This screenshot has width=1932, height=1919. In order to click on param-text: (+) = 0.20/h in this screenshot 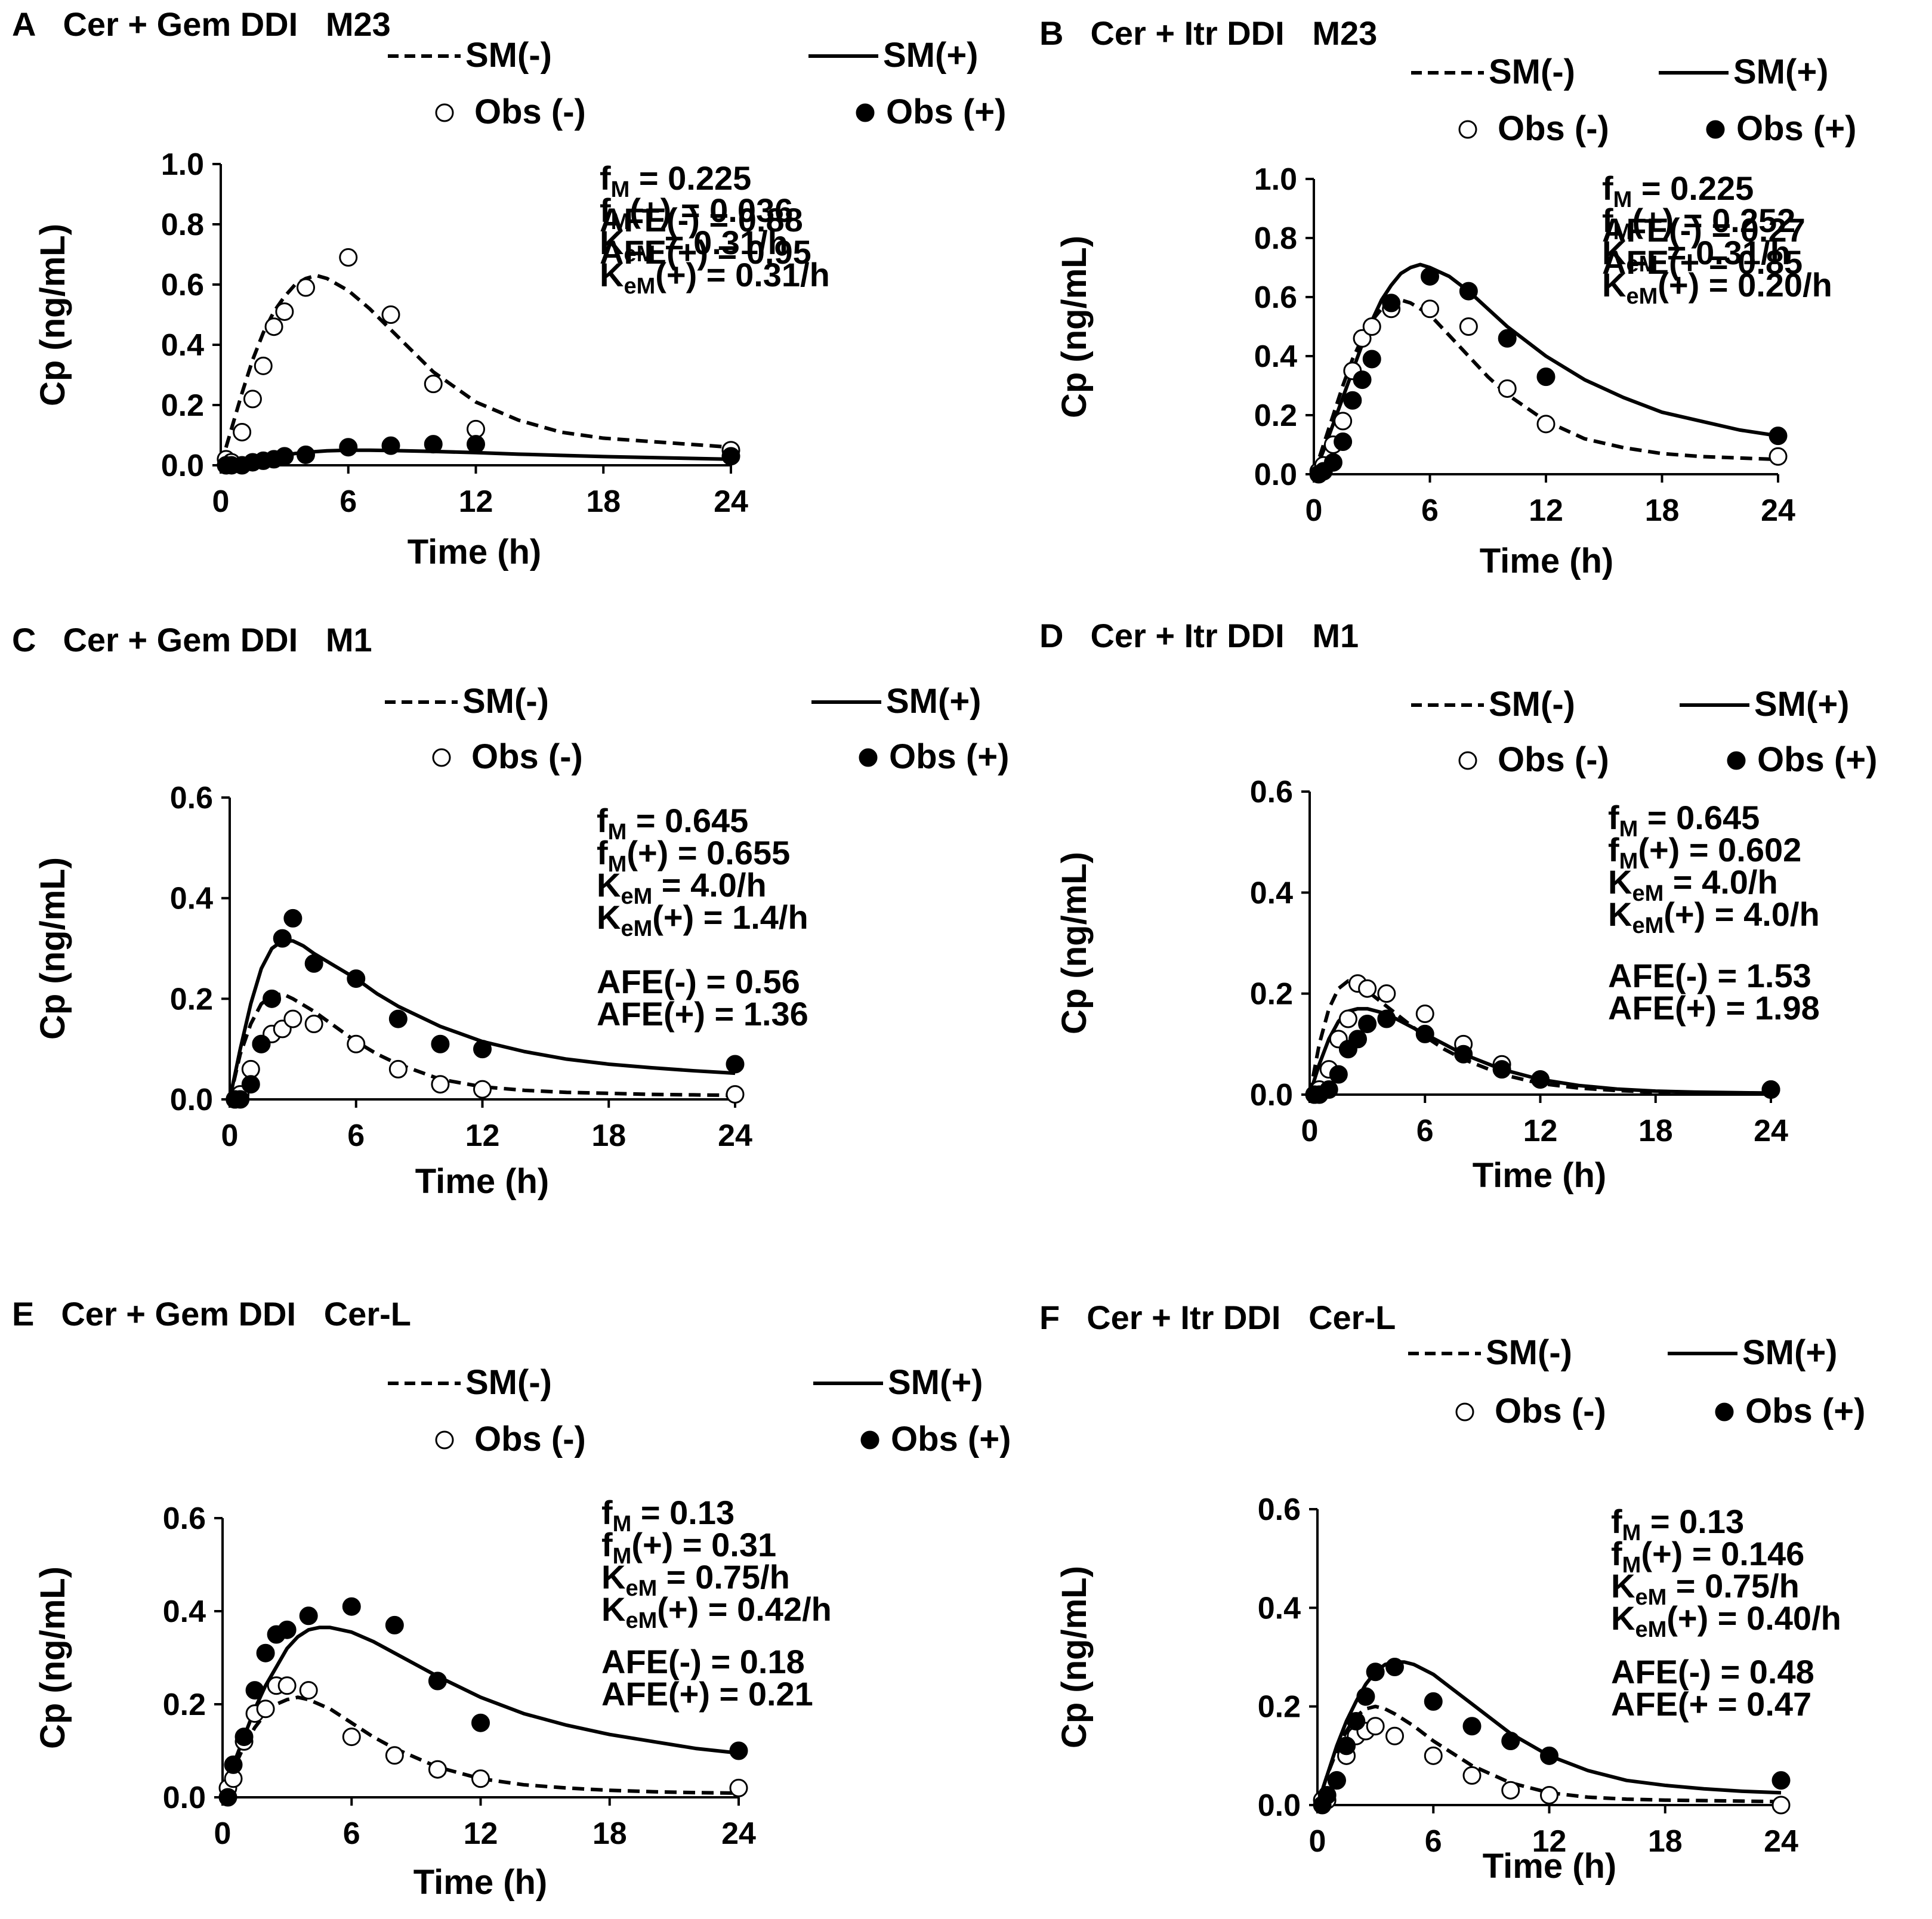, I will do `click(1745, 285)`.